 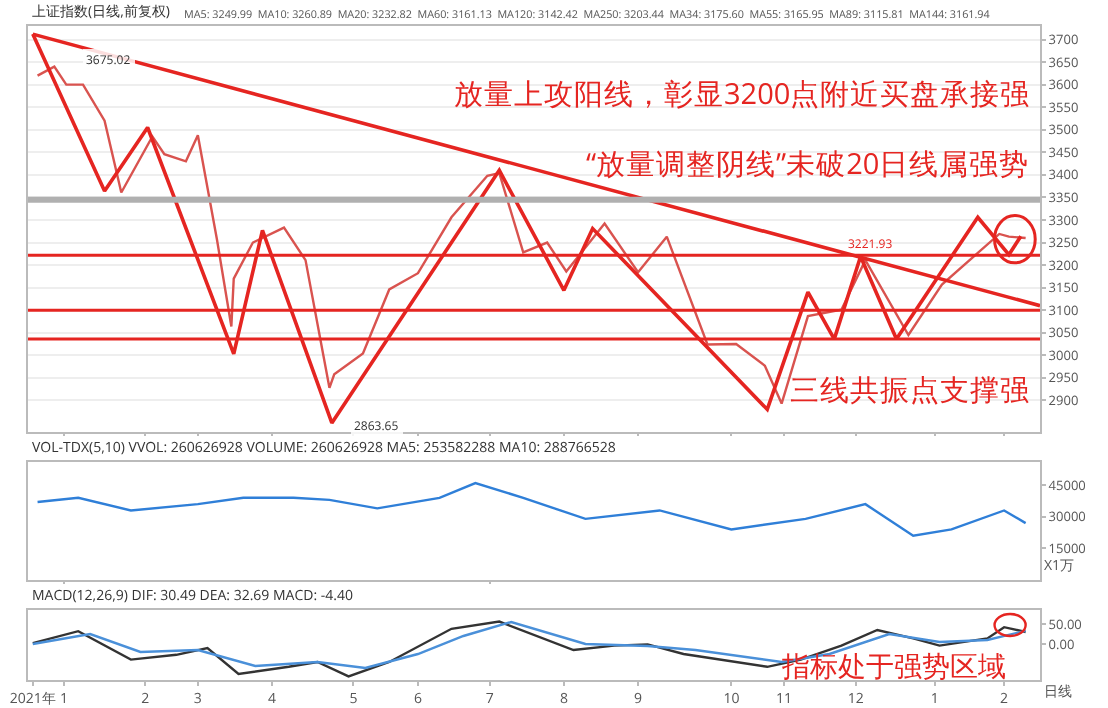 What do you see at coordinates (910, 391) in the screenshot?
I see `annotation: 三线共振点支撑强` at bounding box center [910, 391].